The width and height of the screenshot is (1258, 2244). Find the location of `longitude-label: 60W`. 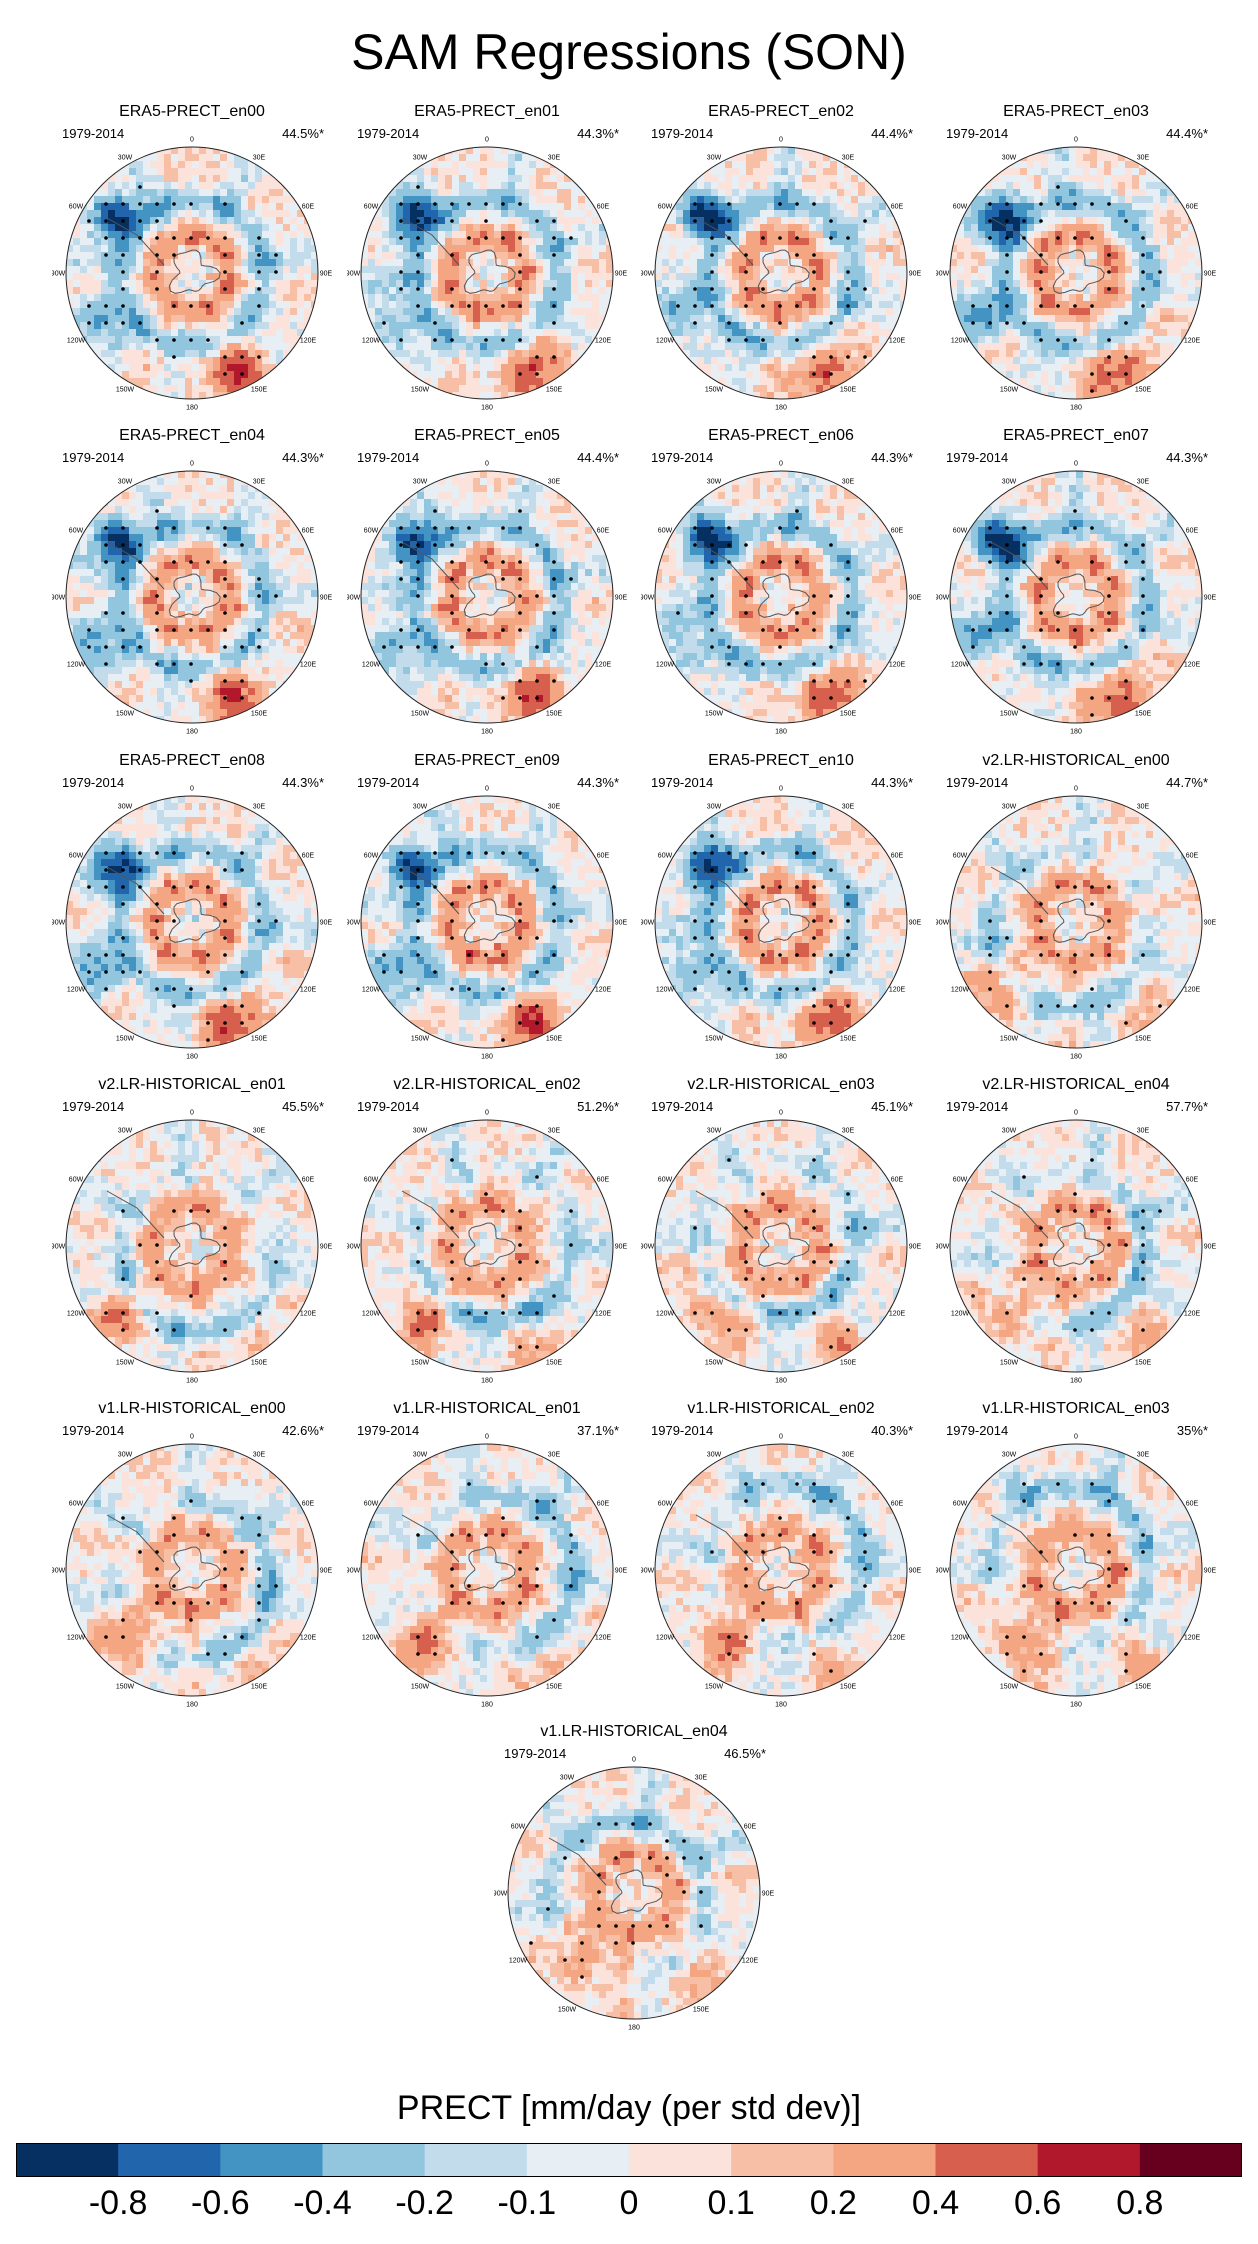

longitude-label: 60W is located at coordinates (665, 1504).